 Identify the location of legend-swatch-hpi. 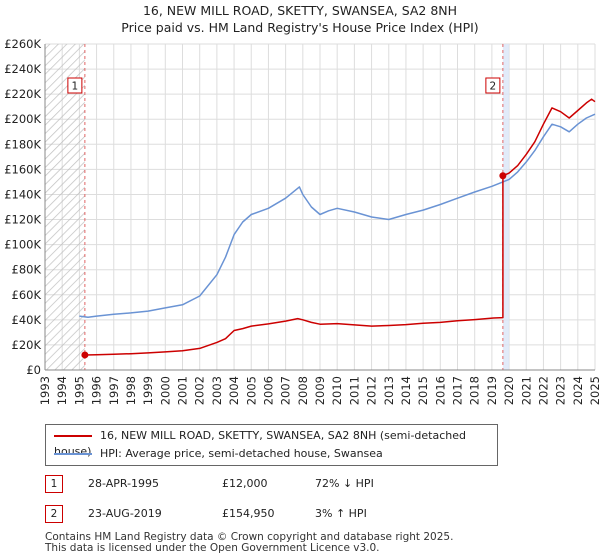
(73, 454).